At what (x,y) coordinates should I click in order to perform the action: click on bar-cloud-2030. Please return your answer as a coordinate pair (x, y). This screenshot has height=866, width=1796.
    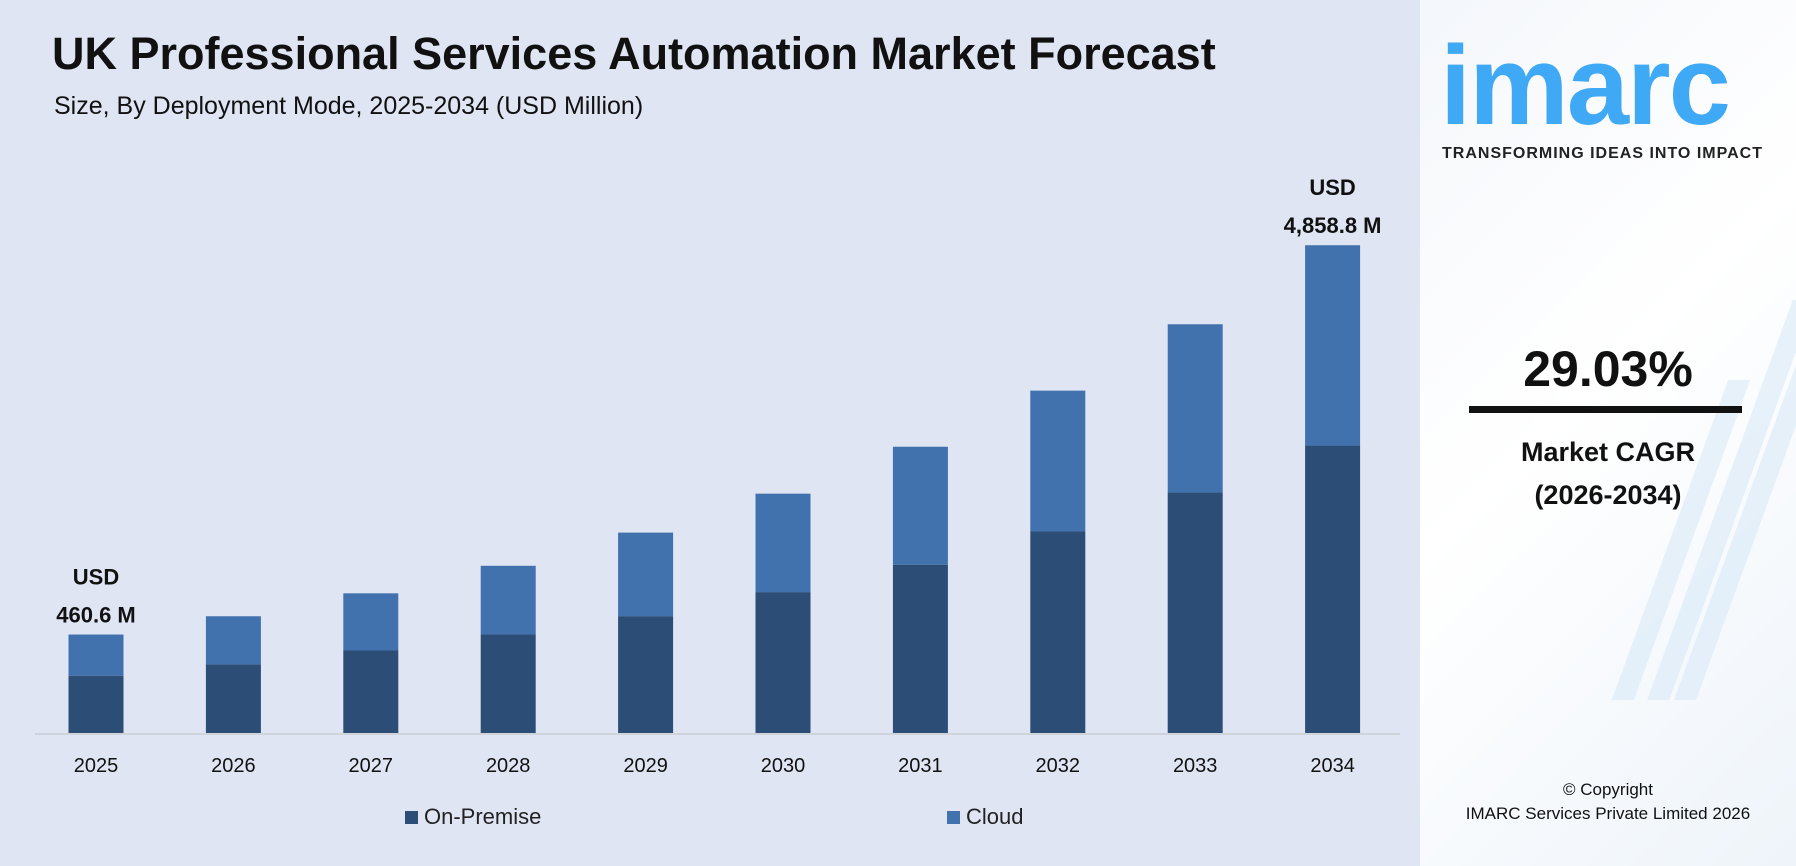
    Looking at the image, I should click on (783, 543).